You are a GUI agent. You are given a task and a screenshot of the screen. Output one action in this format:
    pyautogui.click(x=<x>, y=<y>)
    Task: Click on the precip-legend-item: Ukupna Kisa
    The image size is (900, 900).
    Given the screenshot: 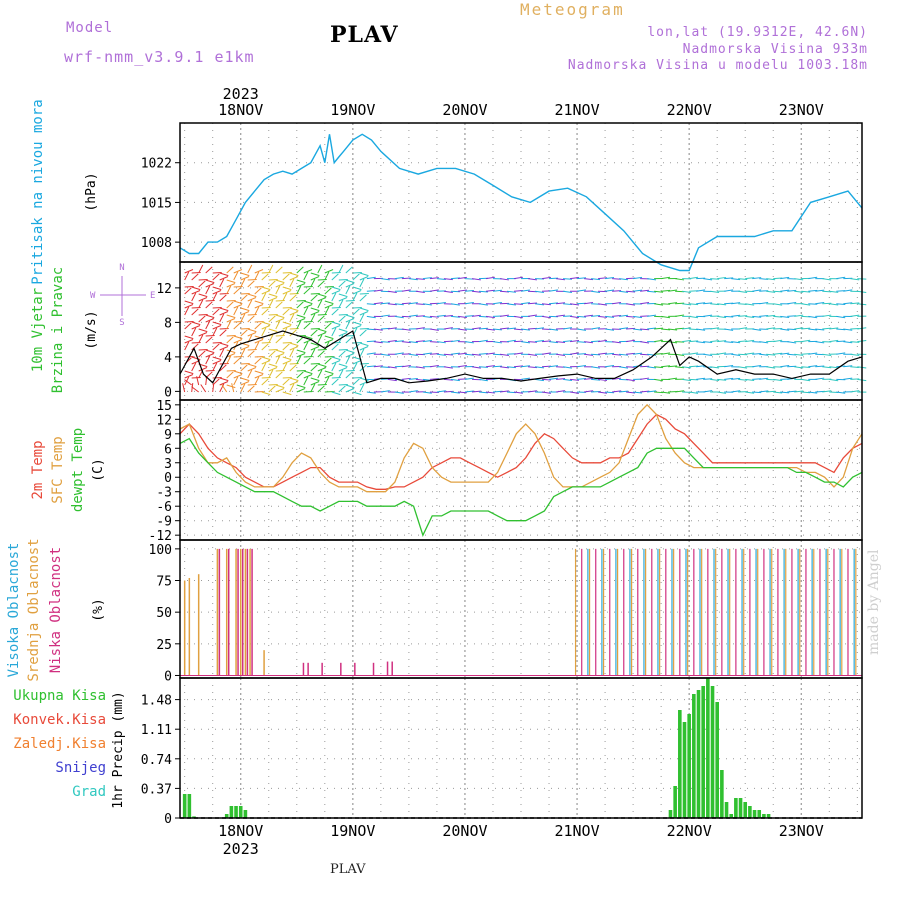 What is the action you would take?
    pyautogui.click(x=59, y=696)
    